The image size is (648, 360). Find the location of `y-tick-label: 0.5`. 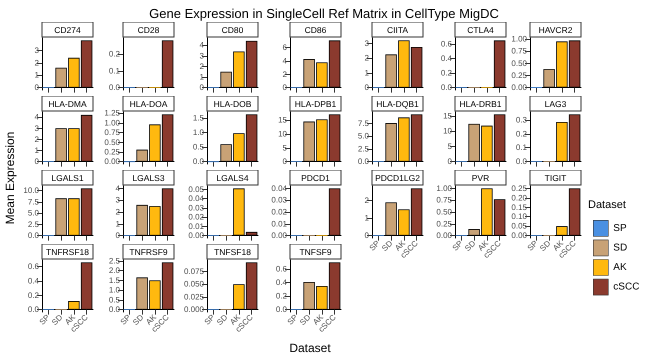

y-tick-label: 0.5 is located at coordinates (198, 147).